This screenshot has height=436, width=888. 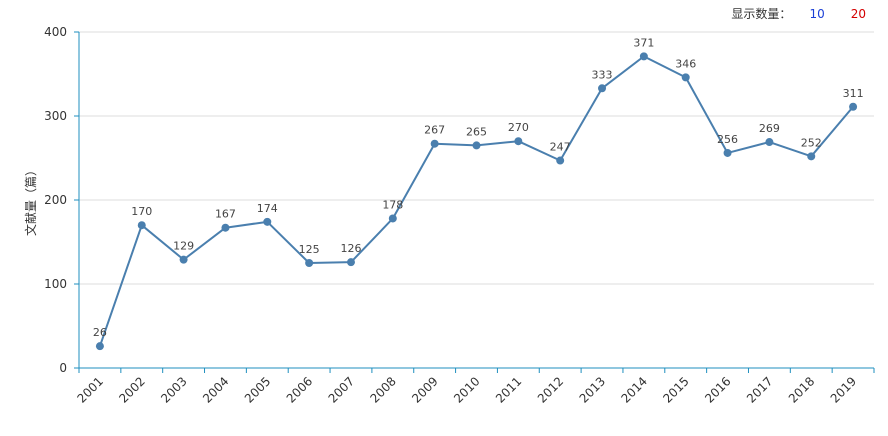 I want to click on y-tick-label: 100, so click(x=55, y=284).